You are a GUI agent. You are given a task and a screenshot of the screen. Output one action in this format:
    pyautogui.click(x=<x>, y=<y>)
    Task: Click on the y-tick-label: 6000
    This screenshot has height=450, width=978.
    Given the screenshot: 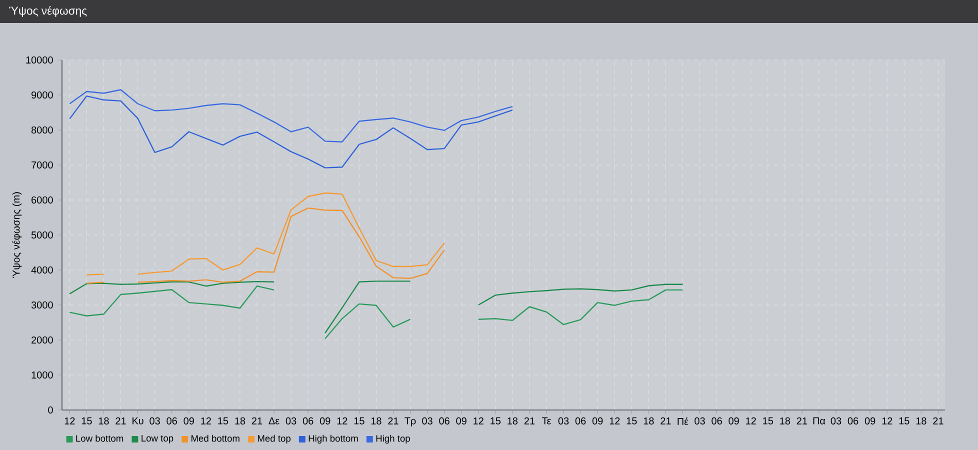 What is the action you would take?
    pyautogui.click(x=42, y=200)
    